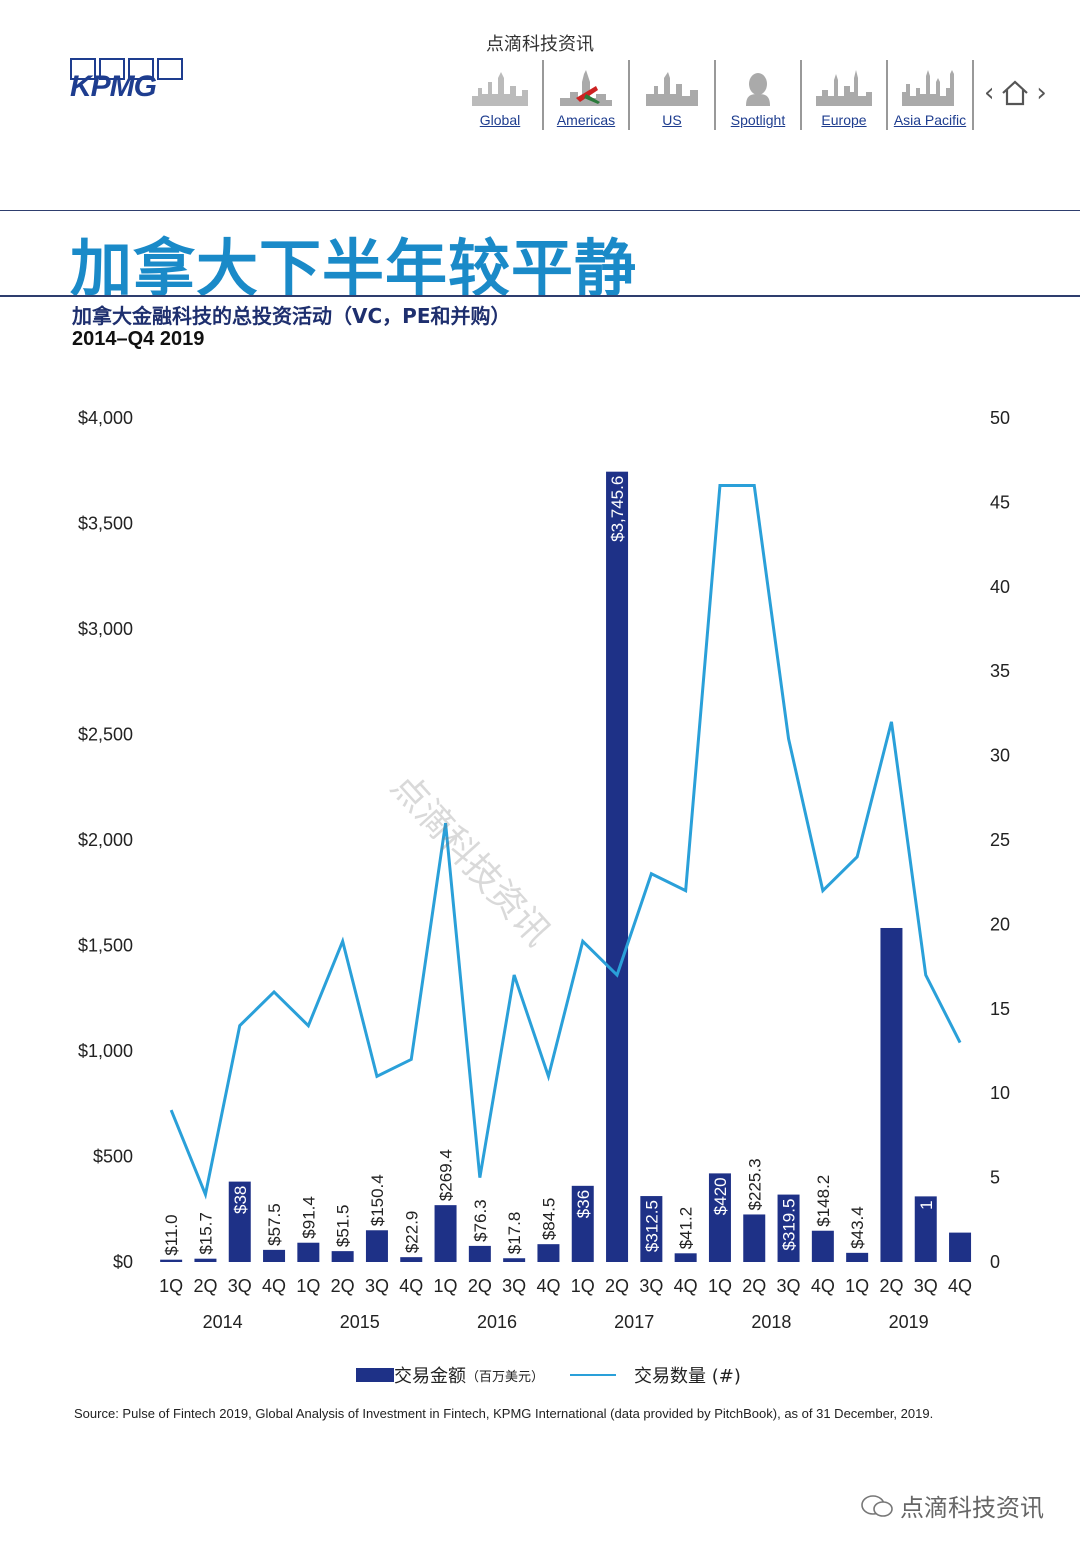  I want to click on bar-data-label: $36, so click(583, 1204).